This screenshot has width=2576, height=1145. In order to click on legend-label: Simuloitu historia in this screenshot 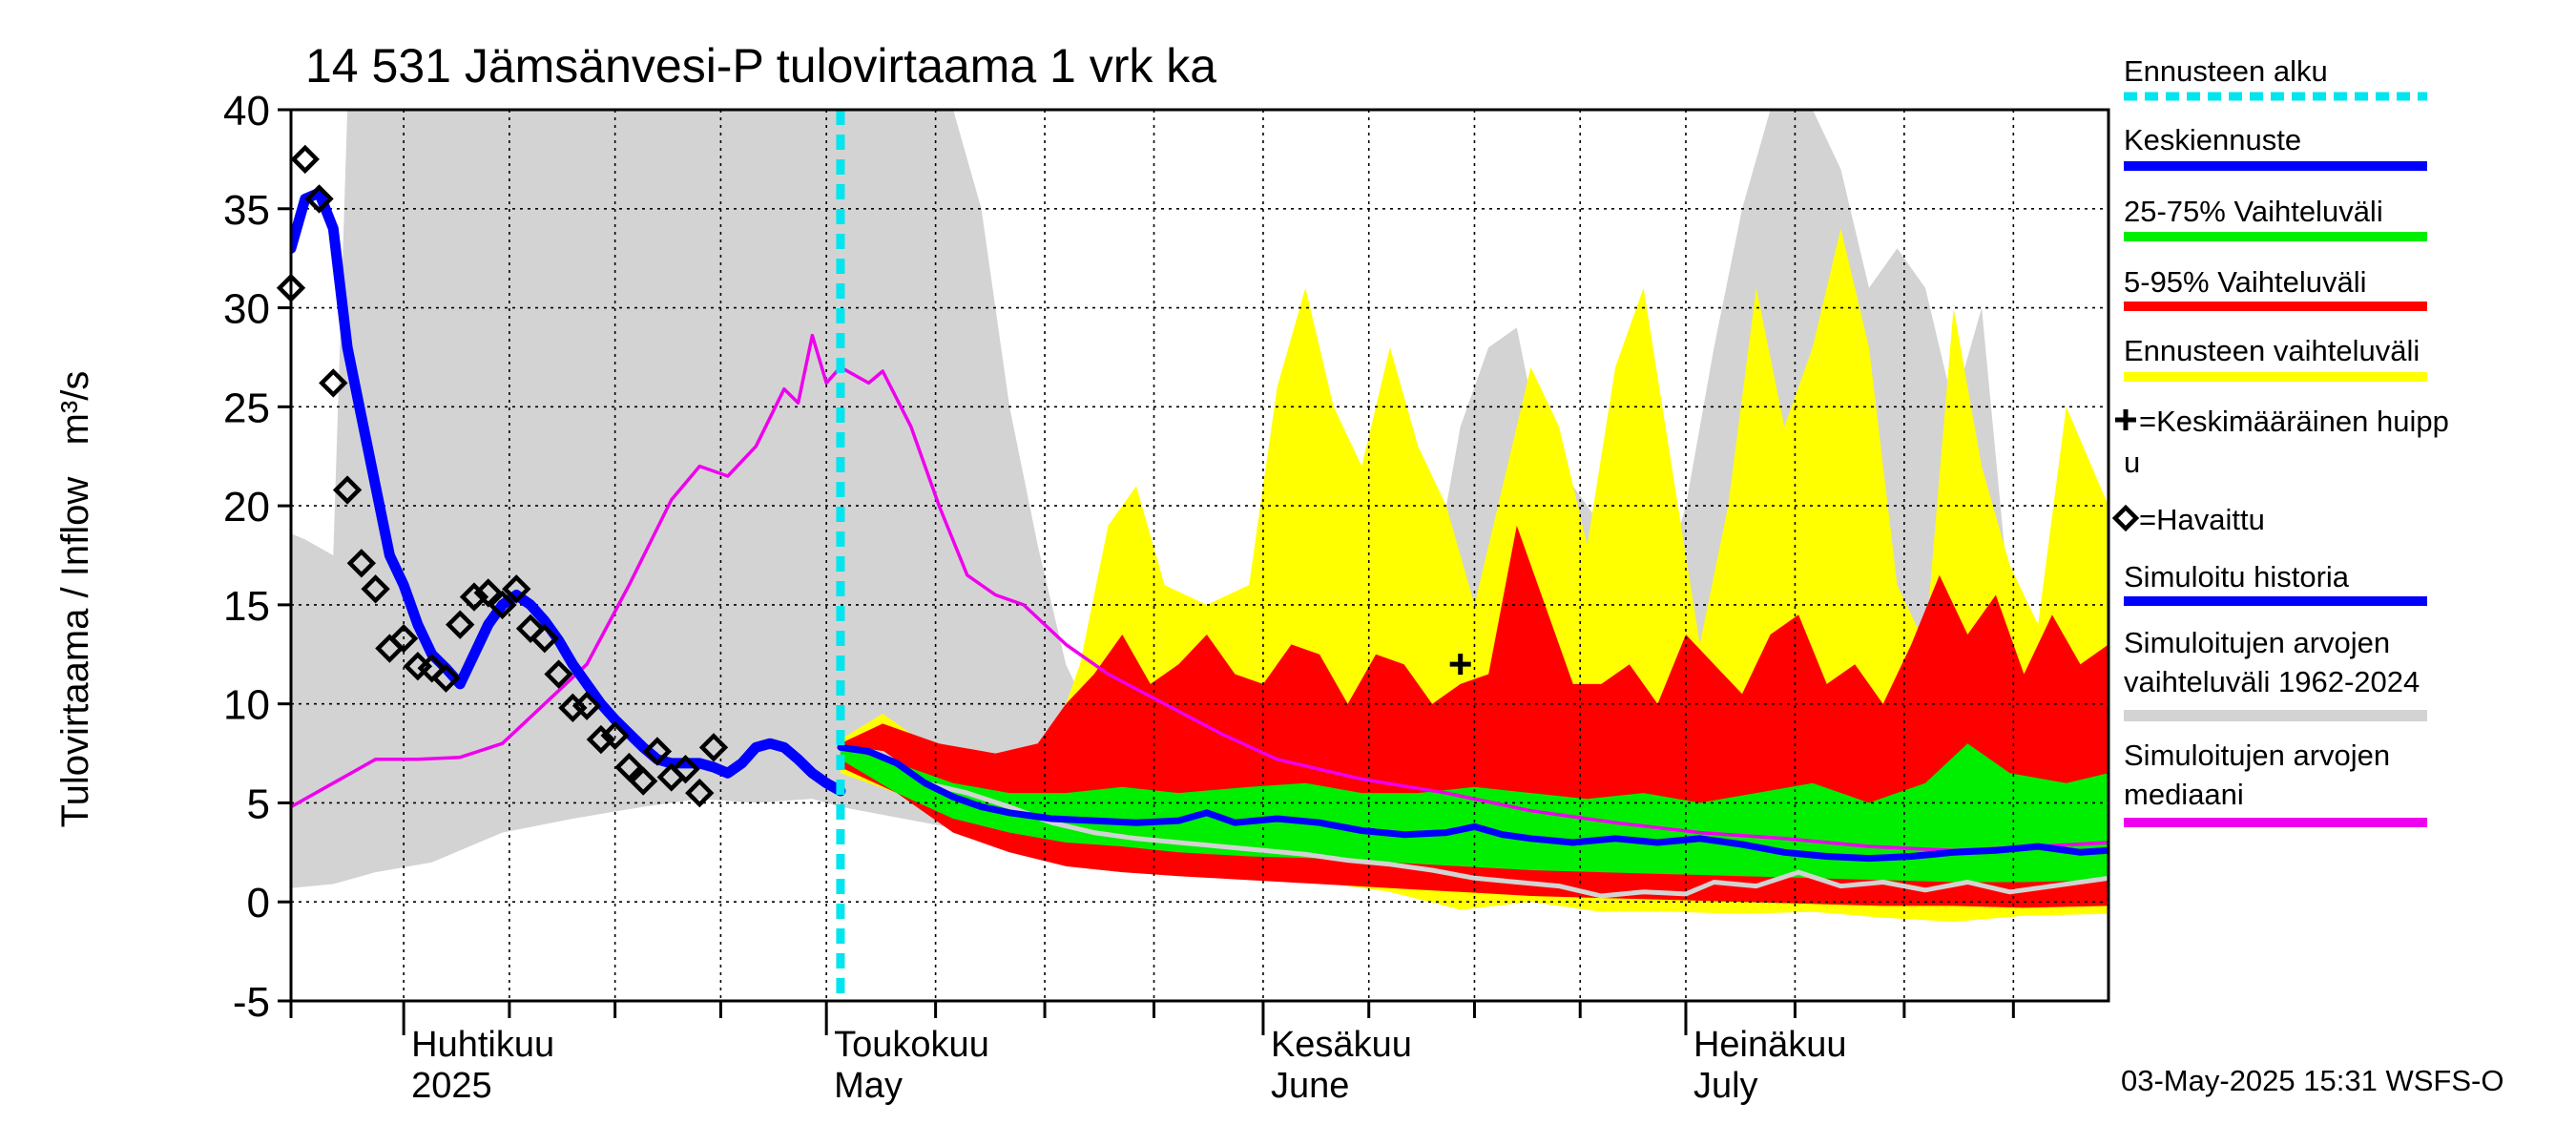, I will do `click(2237, 576)`.